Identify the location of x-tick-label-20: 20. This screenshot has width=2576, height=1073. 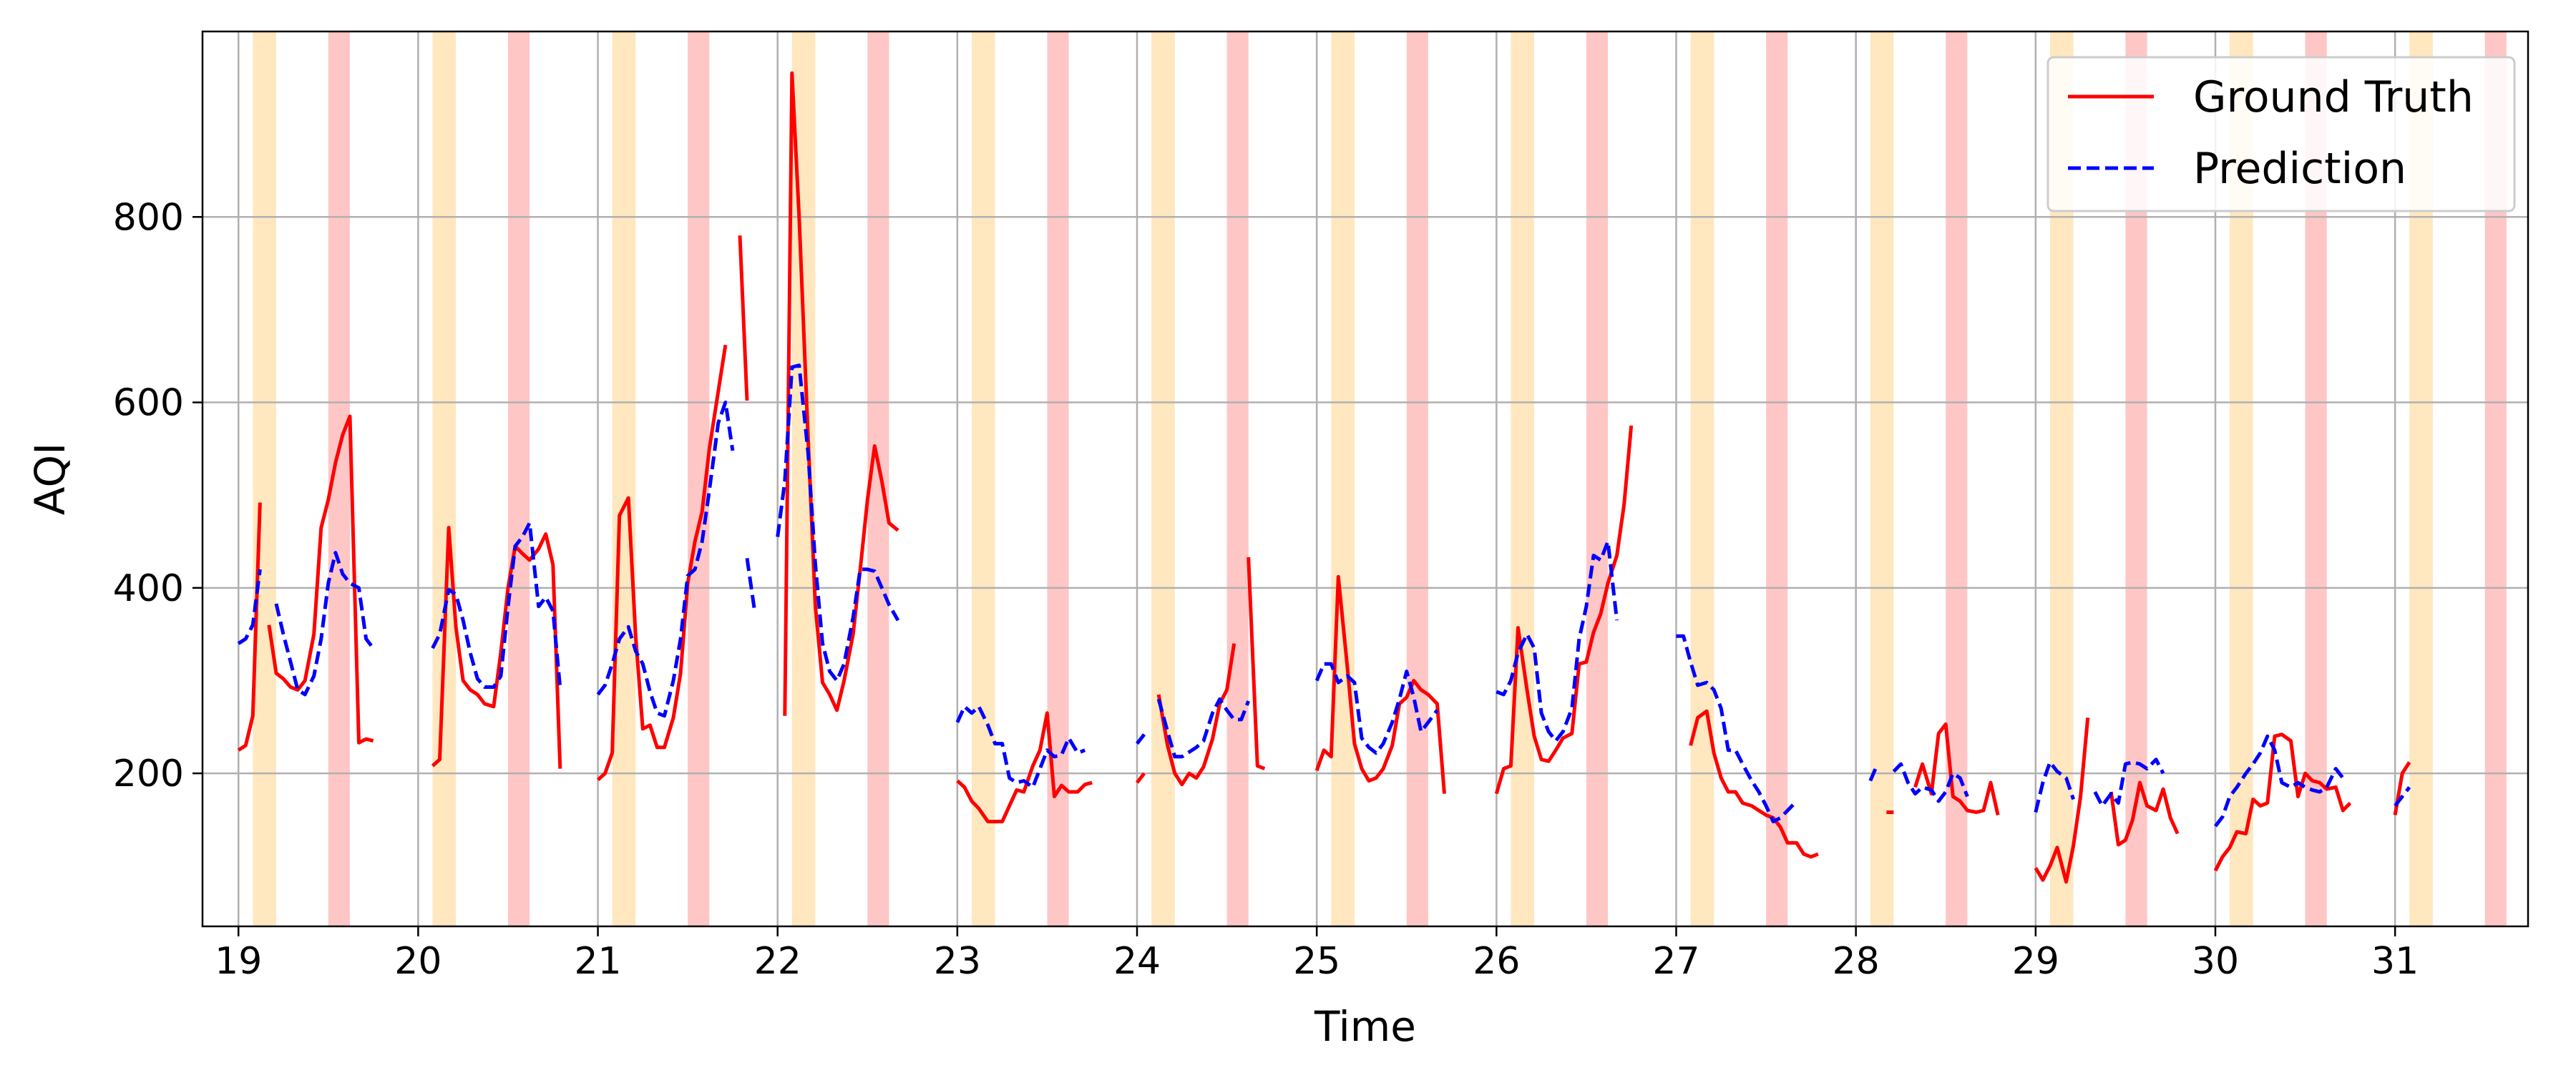
(417, 962).